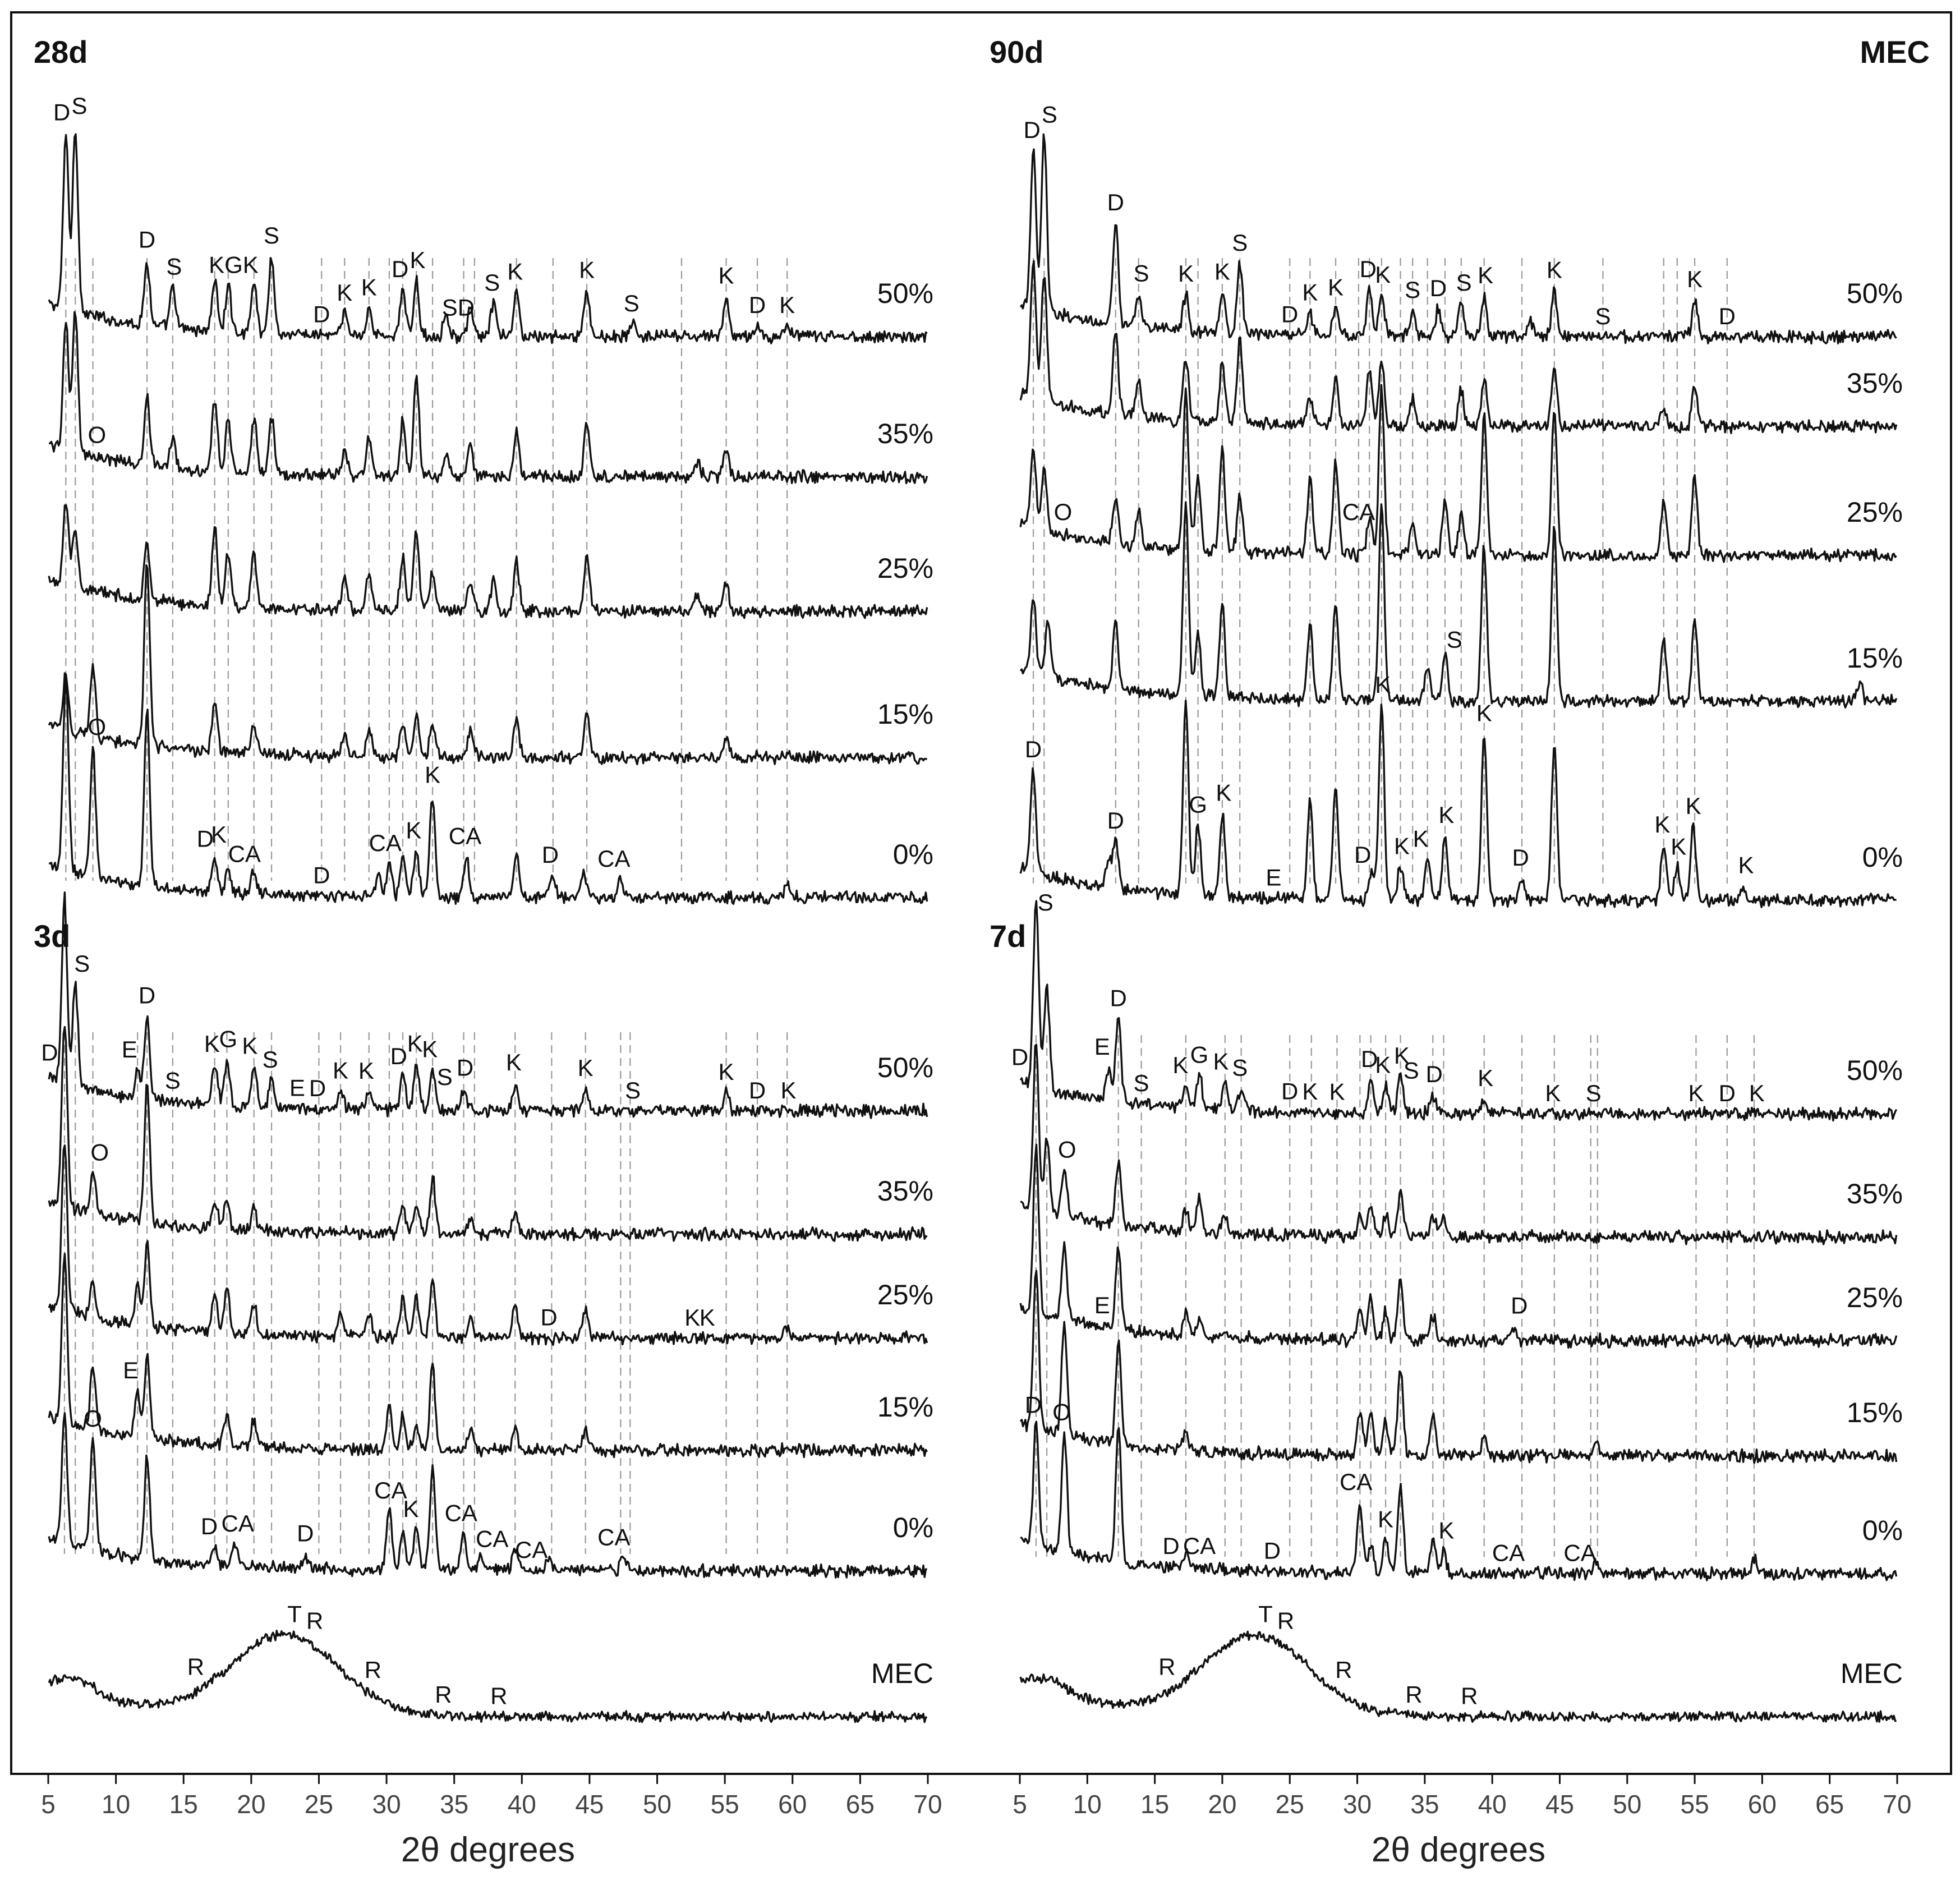 This screenshot has height=1890, width=1960. I want to click on trace-0pct, so click(1459, 1501).